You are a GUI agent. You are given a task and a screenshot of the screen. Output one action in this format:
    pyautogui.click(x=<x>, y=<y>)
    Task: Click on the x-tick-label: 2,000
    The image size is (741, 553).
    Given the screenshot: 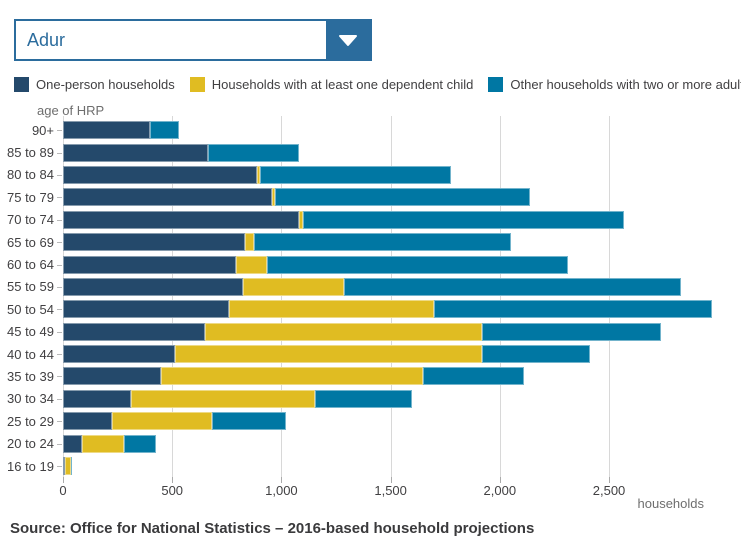 What is the action you would take?
    pyautogui.click(x=500, y=490)
    